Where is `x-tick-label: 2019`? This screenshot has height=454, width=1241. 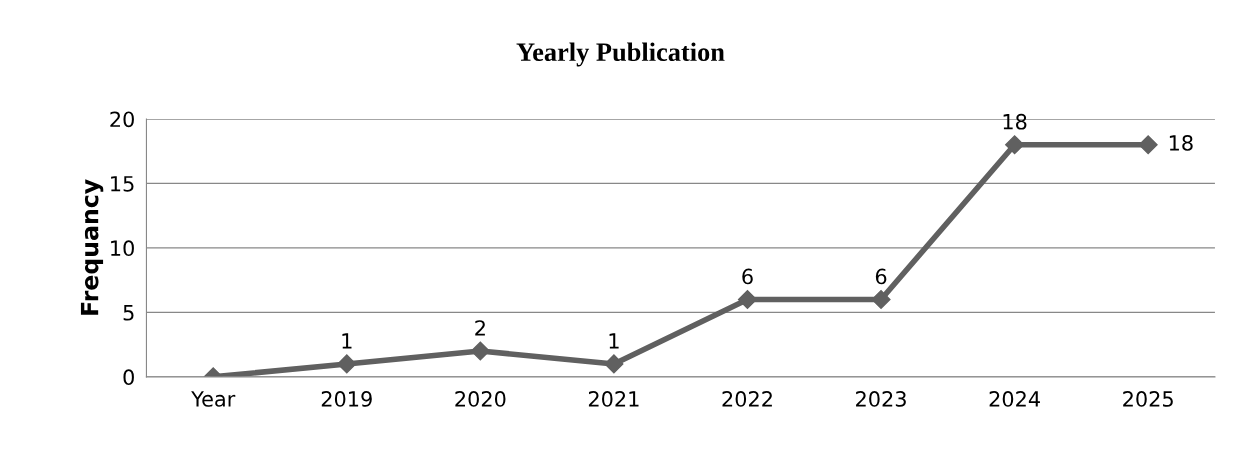
x-tick-label: 2019 is located at coordinates (346, 399).